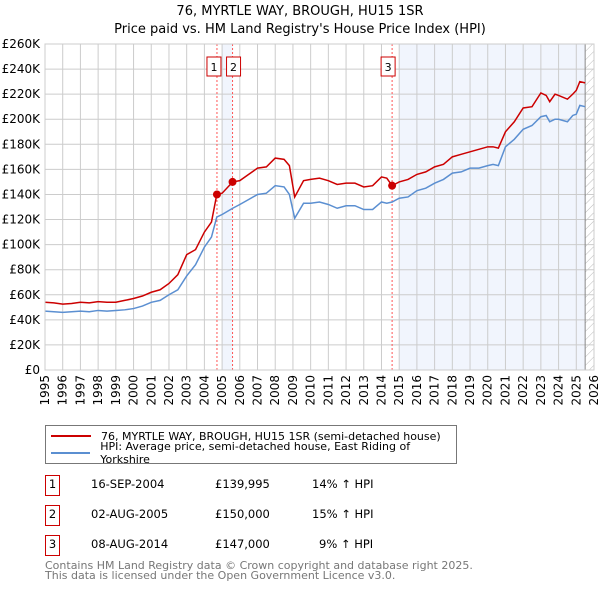 The image size is (600, 590). Describe the element at coordinates (488, 390) in the screenshot. I see `x-tick-label: 2020` at that location.